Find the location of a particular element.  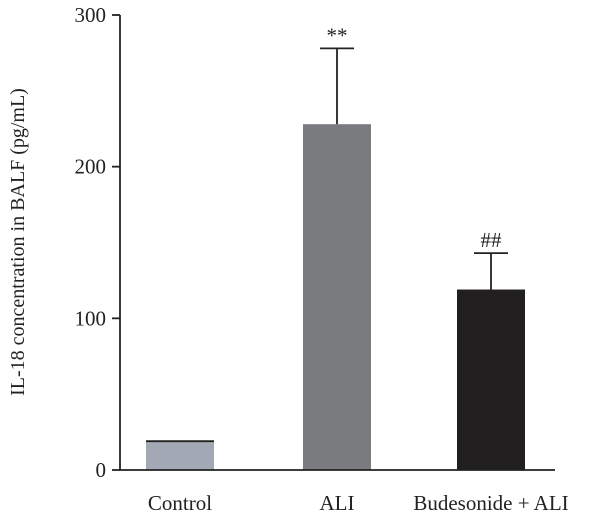

x-category-label: Budesonide + ALI is located at coordinates (490, 503).